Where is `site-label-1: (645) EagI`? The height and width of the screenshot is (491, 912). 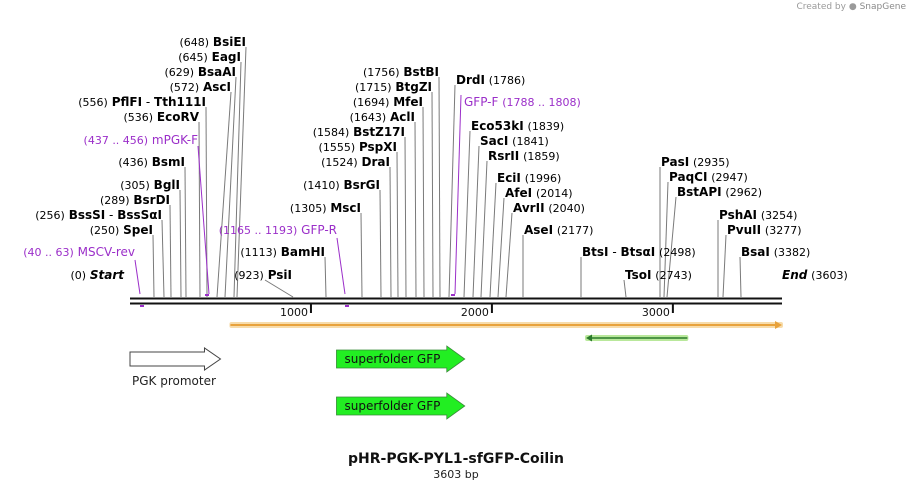 site-label-1: (645) EagI is located at coordinates (209, 57).